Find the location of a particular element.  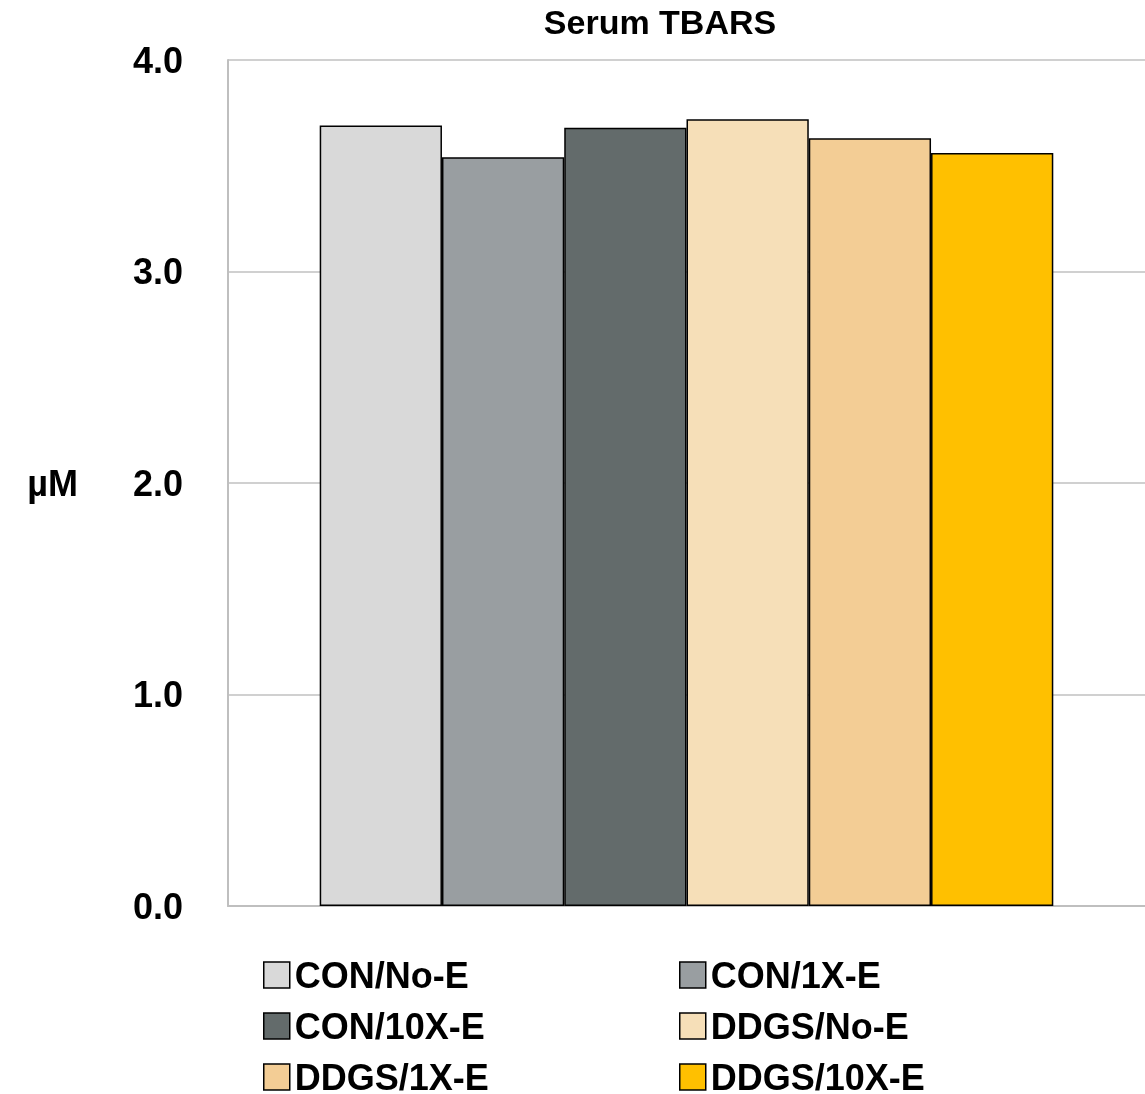

legend-label: CON/10X-E is located at coordinates (389, 1026).